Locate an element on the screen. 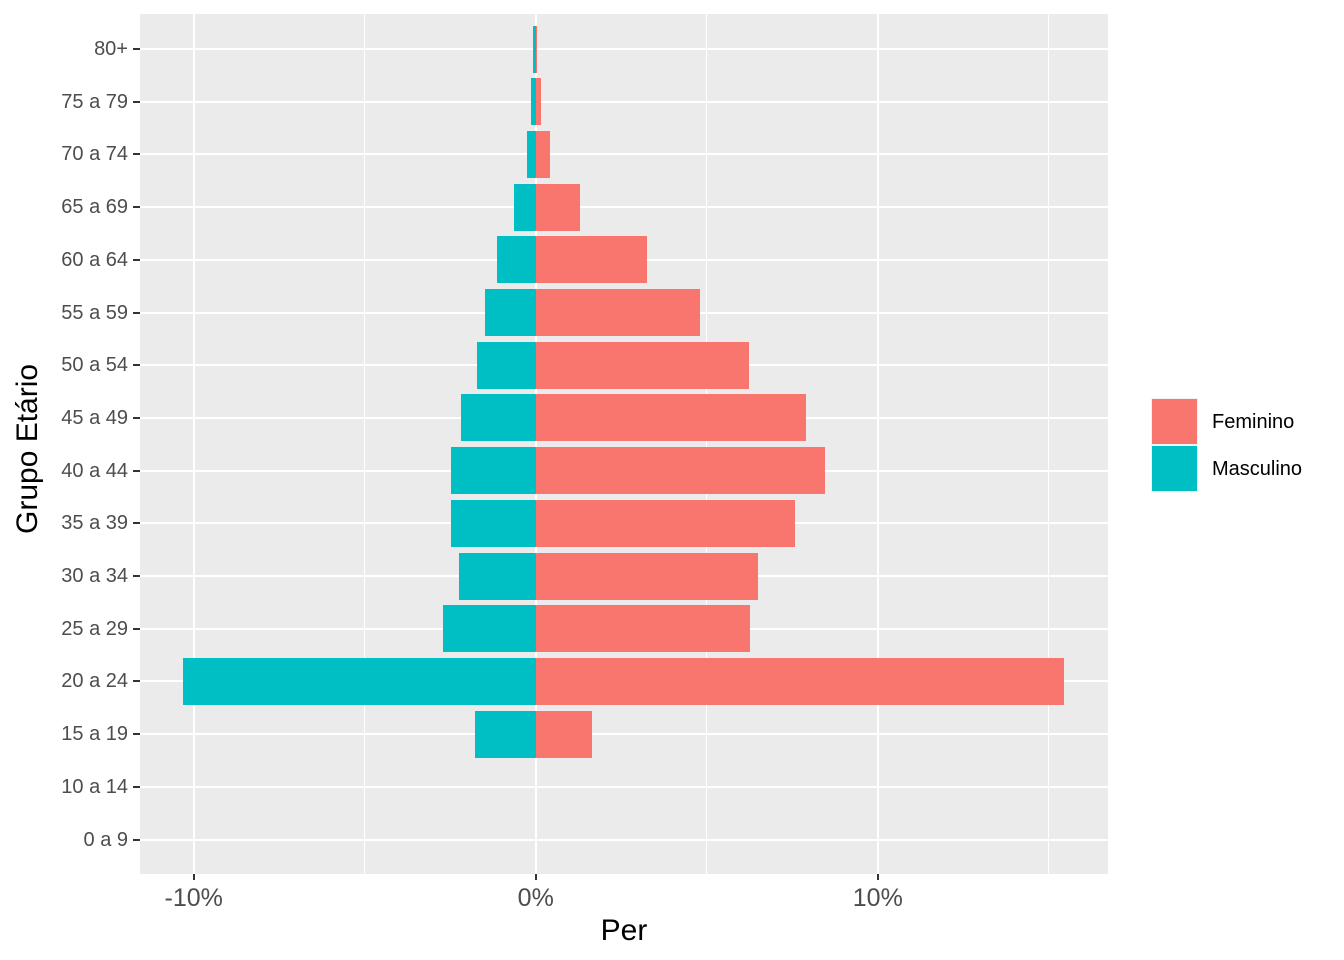  y-tick-label: 65 a 69 is located at coordinates (94, 207).